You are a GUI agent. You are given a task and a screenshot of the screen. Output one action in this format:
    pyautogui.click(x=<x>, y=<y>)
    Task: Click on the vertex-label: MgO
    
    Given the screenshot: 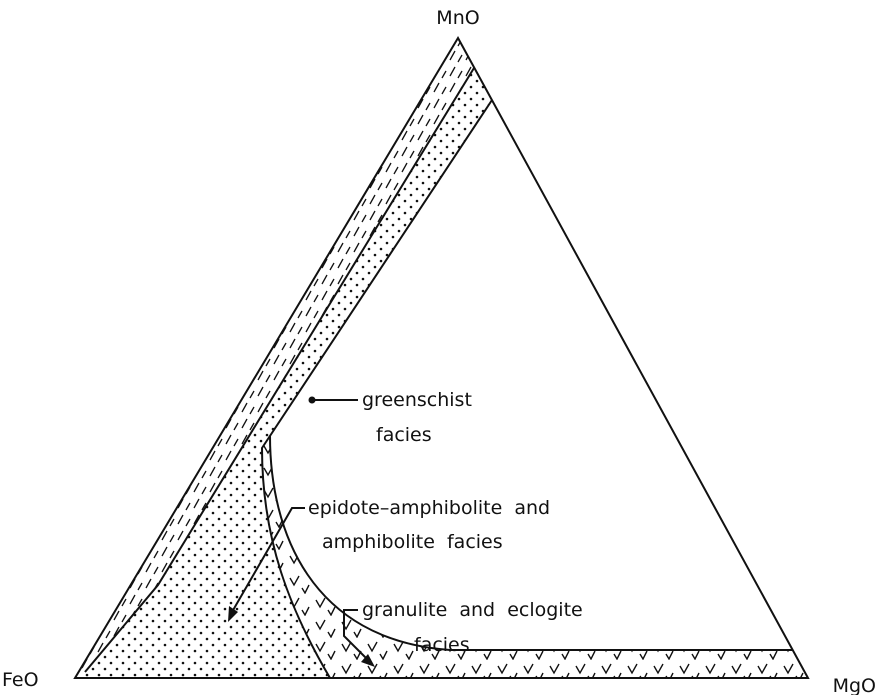 What is the action you would take?
    pyautogui.click(x=854, y=685)
    